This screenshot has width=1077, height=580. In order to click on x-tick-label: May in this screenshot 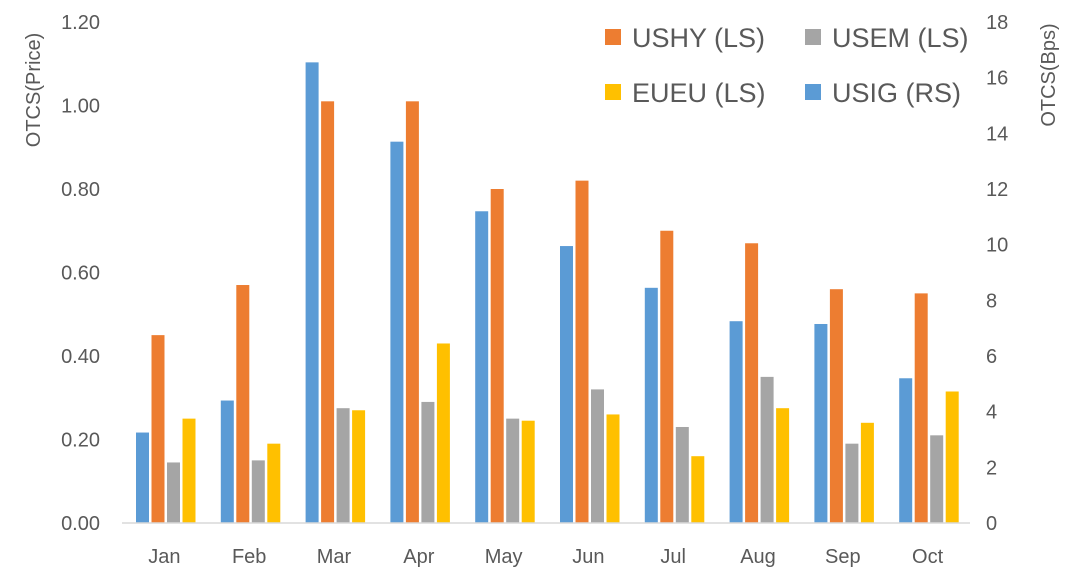, I will do `click(504, 557)`.